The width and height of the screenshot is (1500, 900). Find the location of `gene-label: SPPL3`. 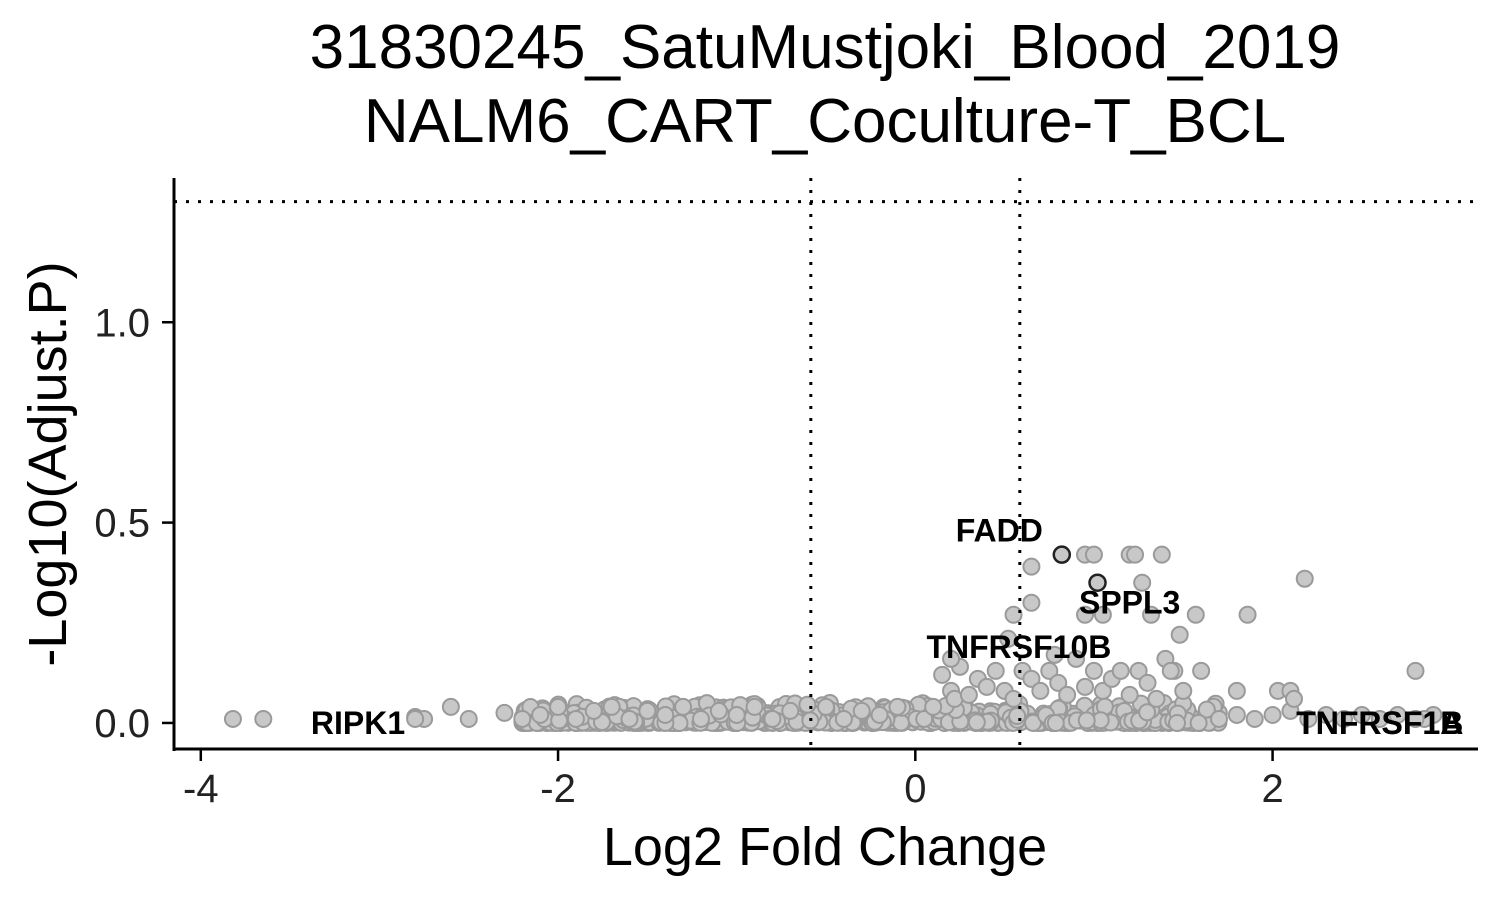

gene-label: SPPL3 is located at coordinates (1129, 603).